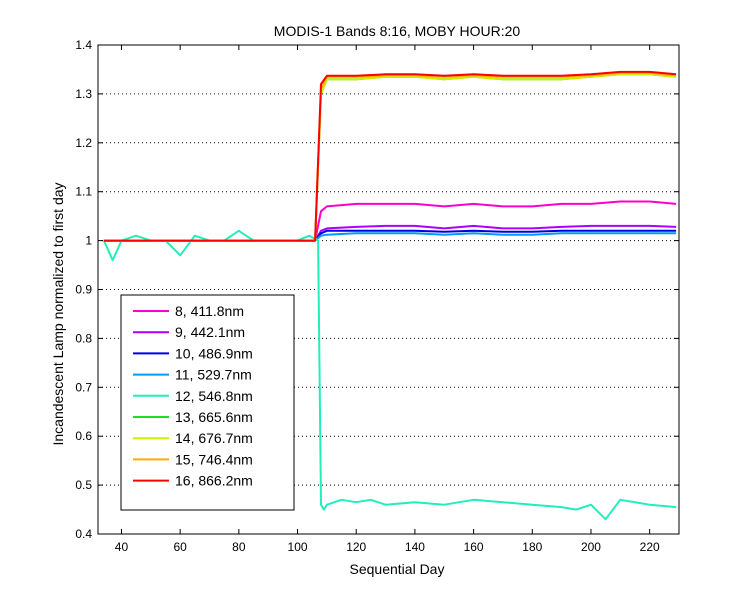 The height and width of the screenshot is (605, 750). Describe the element at coordinates (83, 143) in the screenshot. I see `y-tick-label: 1.2` at that location.